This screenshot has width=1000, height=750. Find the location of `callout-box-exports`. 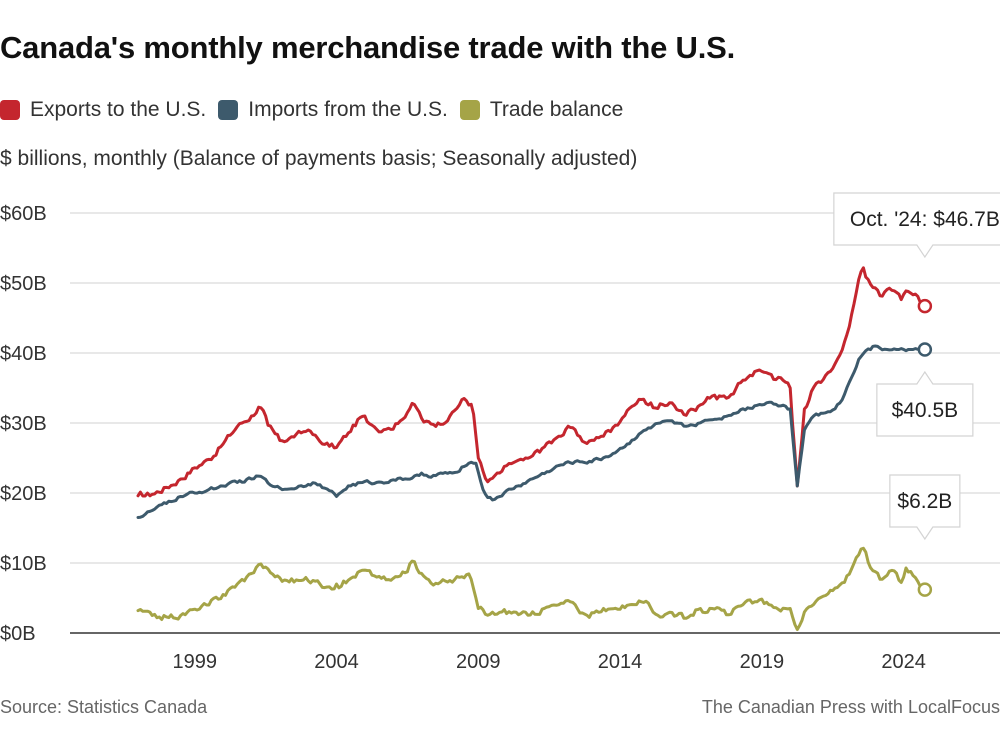

callout-box-exports is located at coordinates (916, 225).